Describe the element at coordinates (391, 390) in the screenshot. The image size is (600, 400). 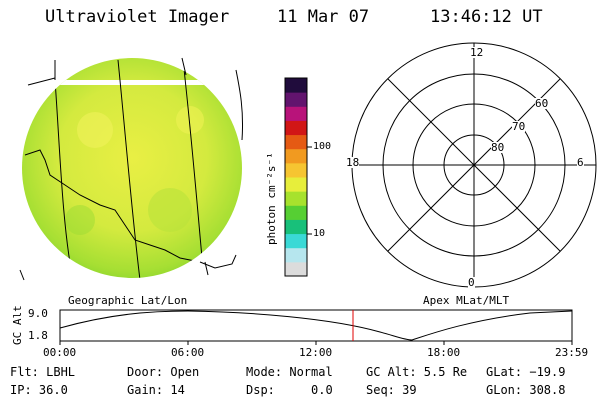
I see `info-seq: Seq: 39` at that location.